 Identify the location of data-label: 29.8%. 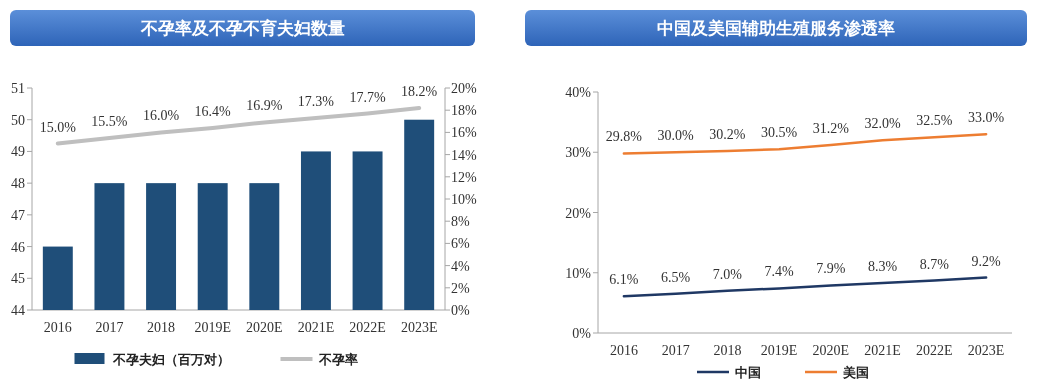
(624, 137).